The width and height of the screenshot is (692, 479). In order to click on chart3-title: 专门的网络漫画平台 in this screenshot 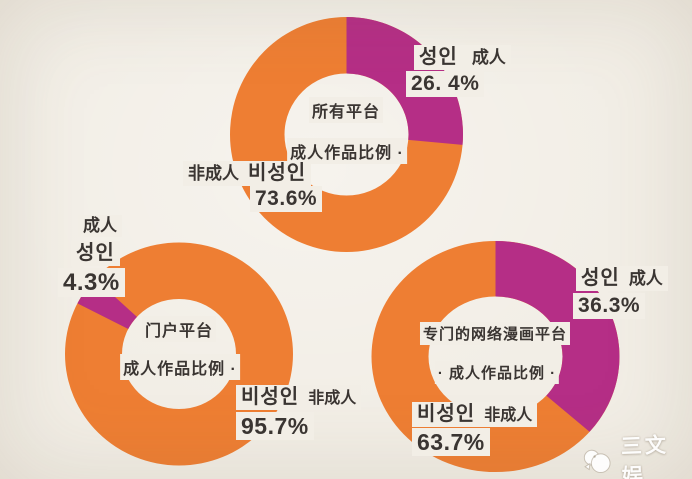, I will do `click(495, 333)`.